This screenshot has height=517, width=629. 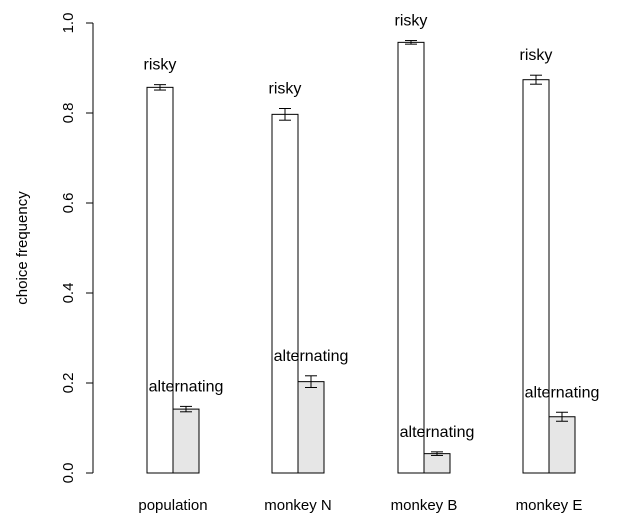 I want to click on y-tick-label: 1.0, so click(x=68, y=23).